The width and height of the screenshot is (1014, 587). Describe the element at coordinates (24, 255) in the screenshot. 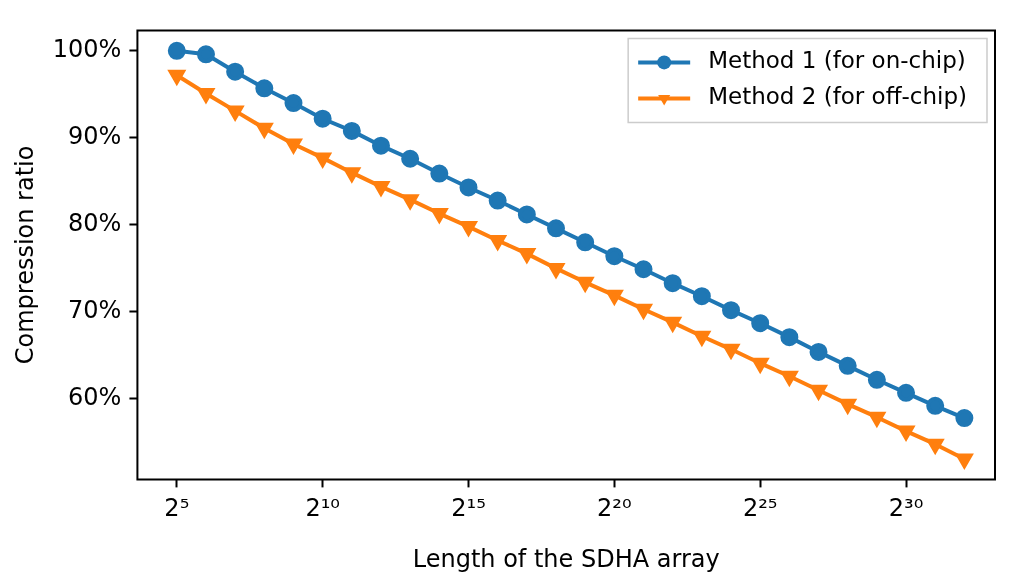

I see `y-axis-title: Compression ratio` at that location.